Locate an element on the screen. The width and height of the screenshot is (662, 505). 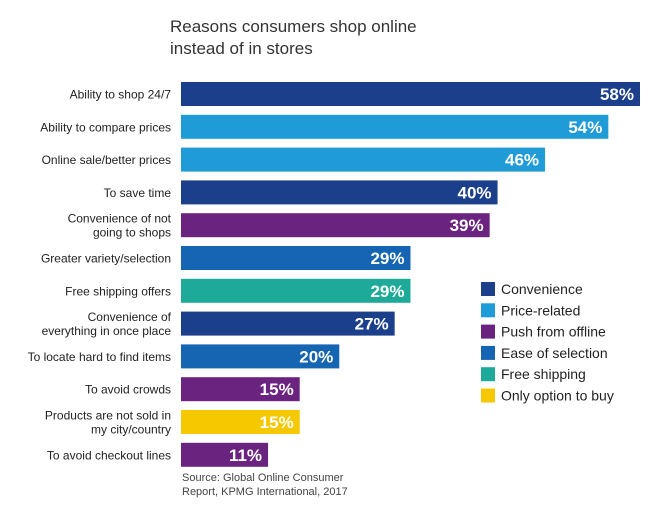
category-label: Online sale/better prices is located at coordinates (106, 160).